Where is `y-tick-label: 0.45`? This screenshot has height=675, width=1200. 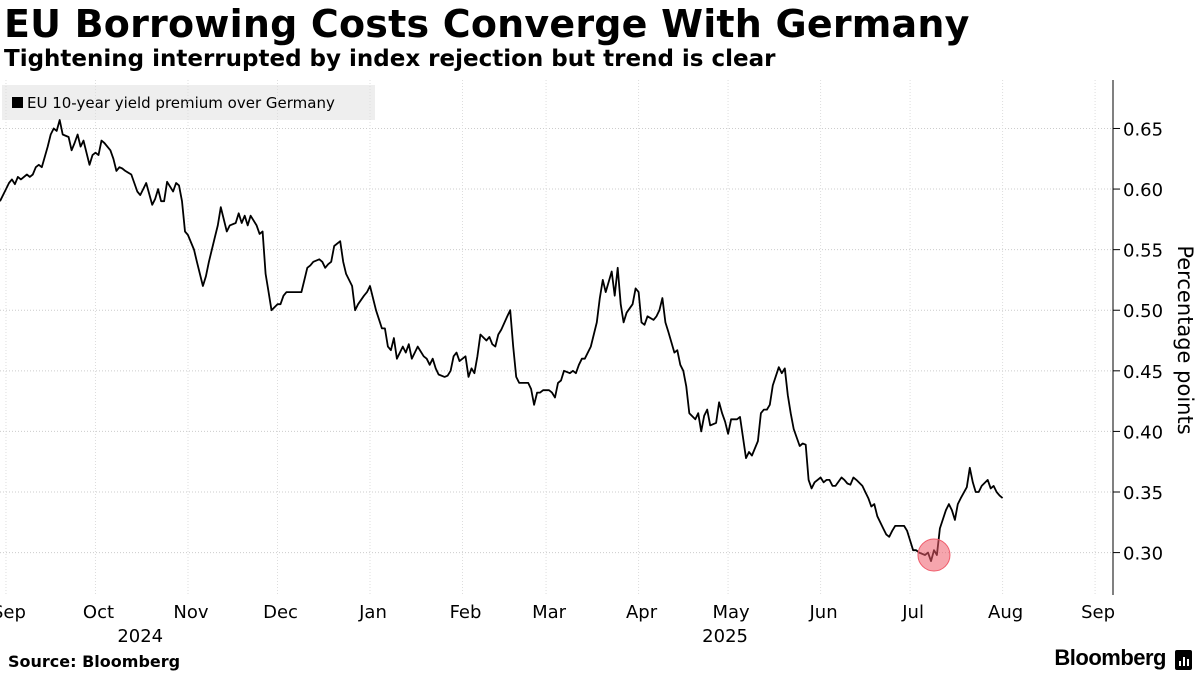
y-tick-label: 0.45 is located at coordinates (1143, 372).